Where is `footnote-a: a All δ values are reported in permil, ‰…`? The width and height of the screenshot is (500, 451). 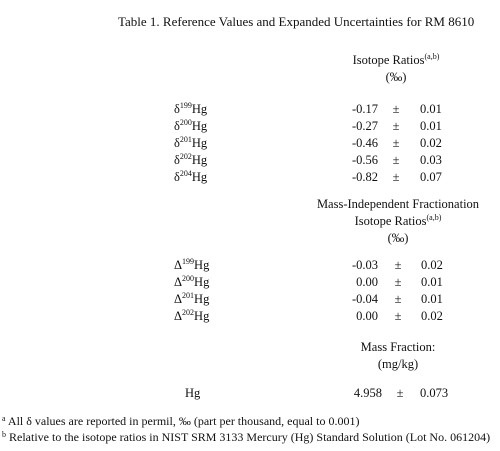
footnote-a: a All δ values are reported in permil, ‰… is located at coordinates (180, 421).